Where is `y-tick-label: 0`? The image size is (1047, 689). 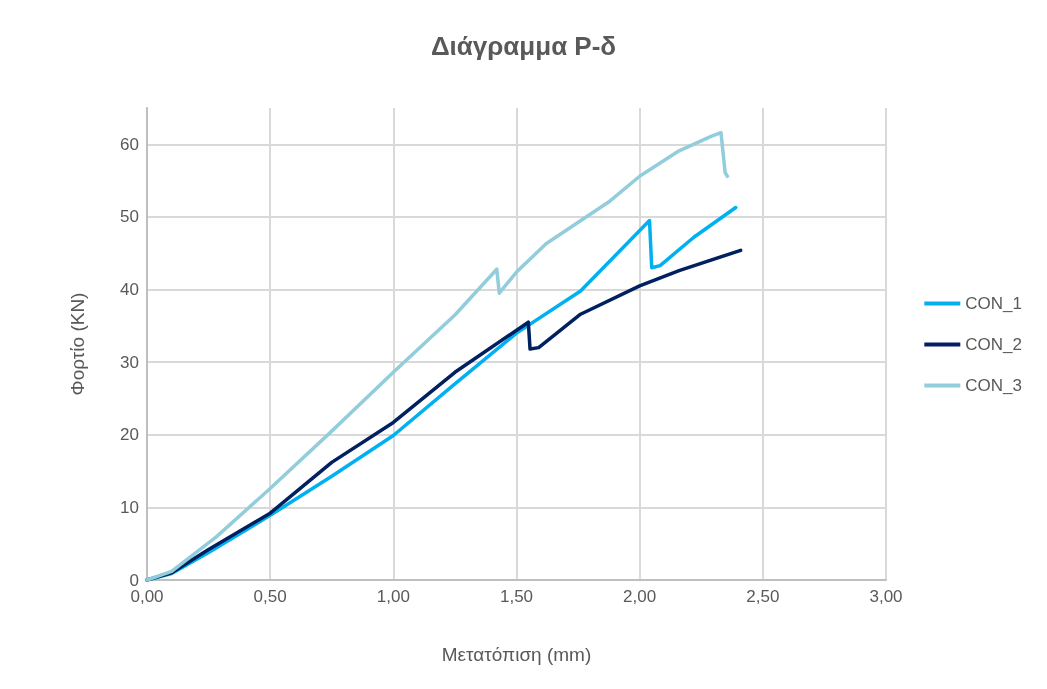 y-tick-label: 0 is located at coordinates (134, 580).